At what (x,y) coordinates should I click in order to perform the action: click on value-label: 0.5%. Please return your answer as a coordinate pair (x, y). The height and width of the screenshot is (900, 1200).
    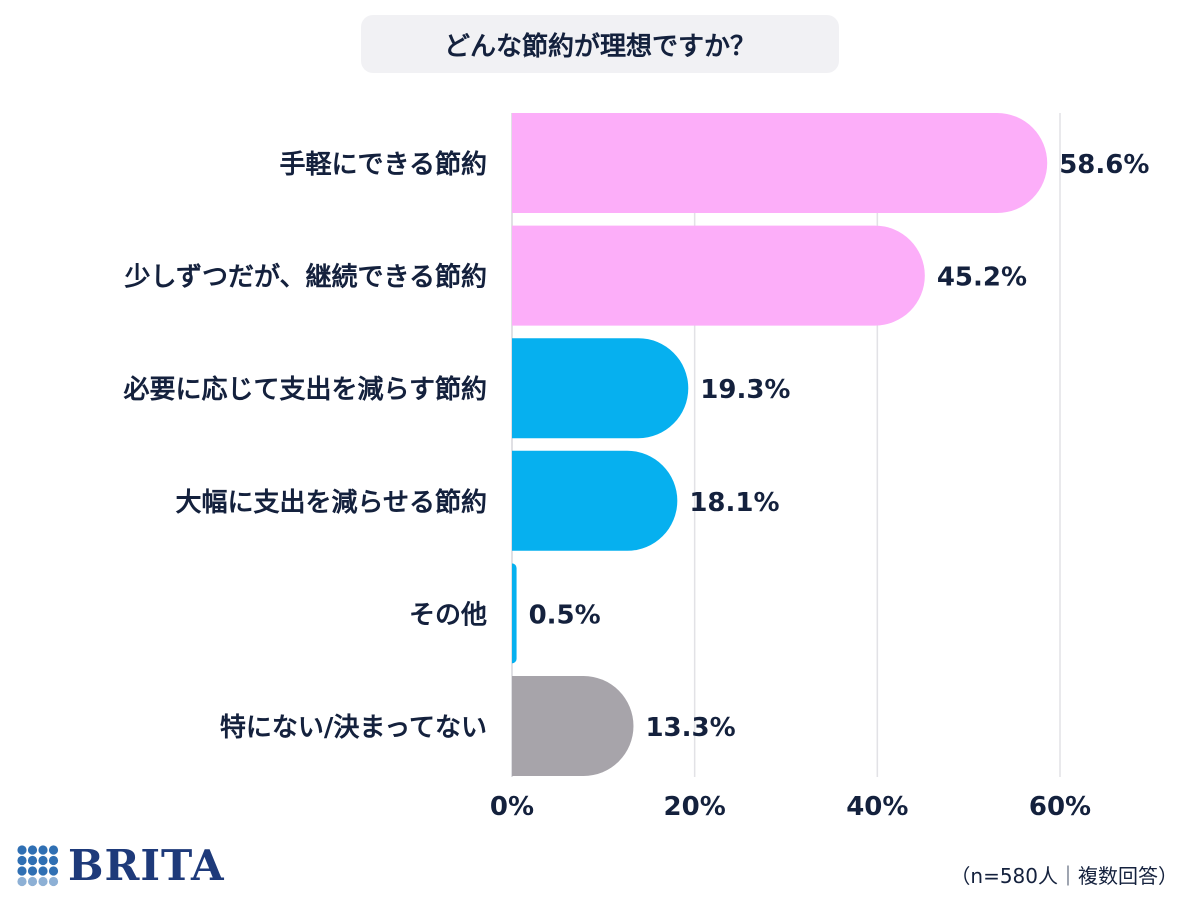
    Looking at the image, I should click on (565, 615).